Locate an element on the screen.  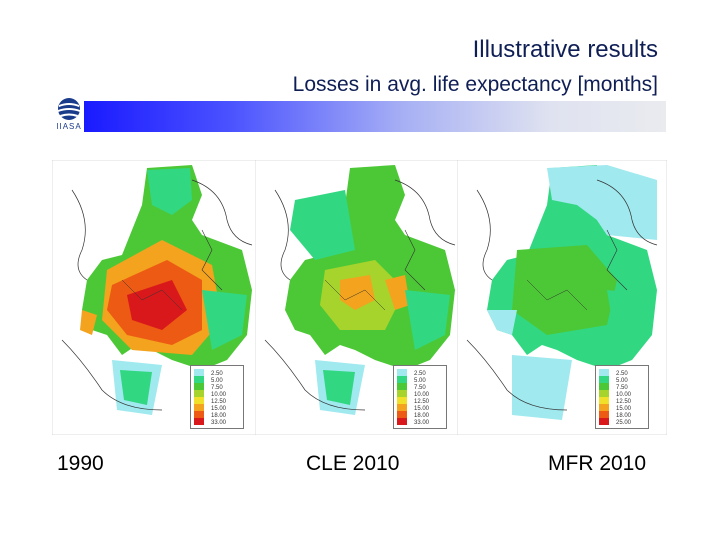
caption-mfr-2010: MFR 2010 is located at coordinates (597, 463).